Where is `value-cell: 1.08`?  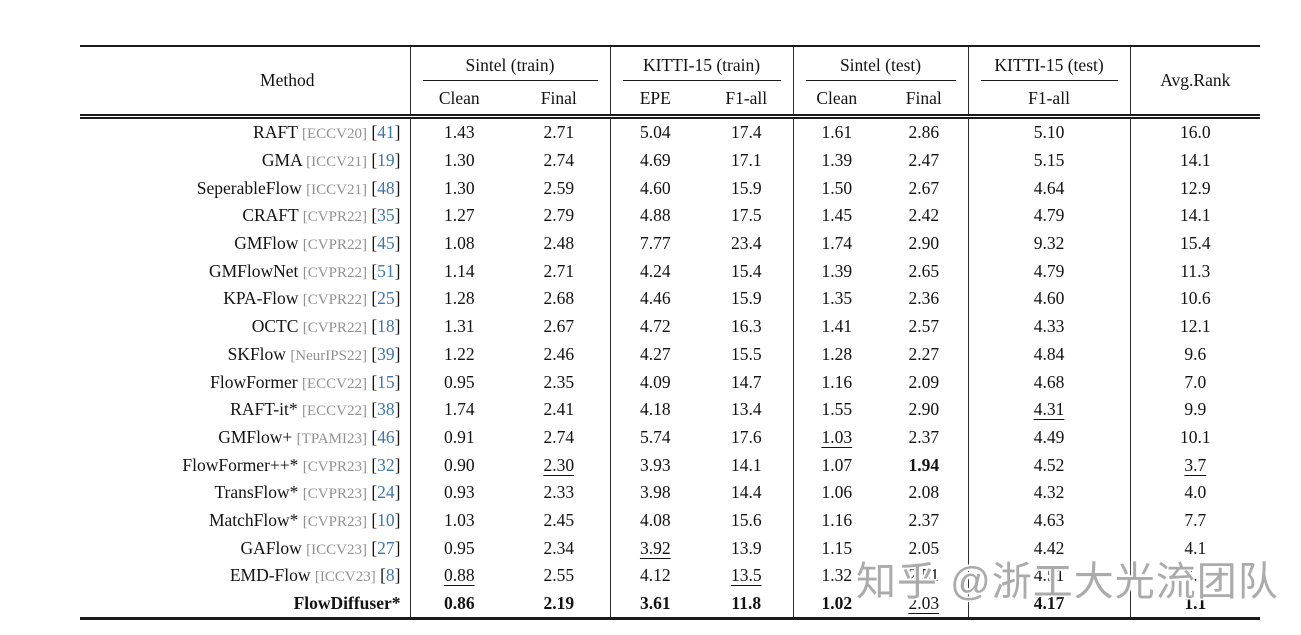 value-cell: 1.08 is located at coordinates (459, 244).